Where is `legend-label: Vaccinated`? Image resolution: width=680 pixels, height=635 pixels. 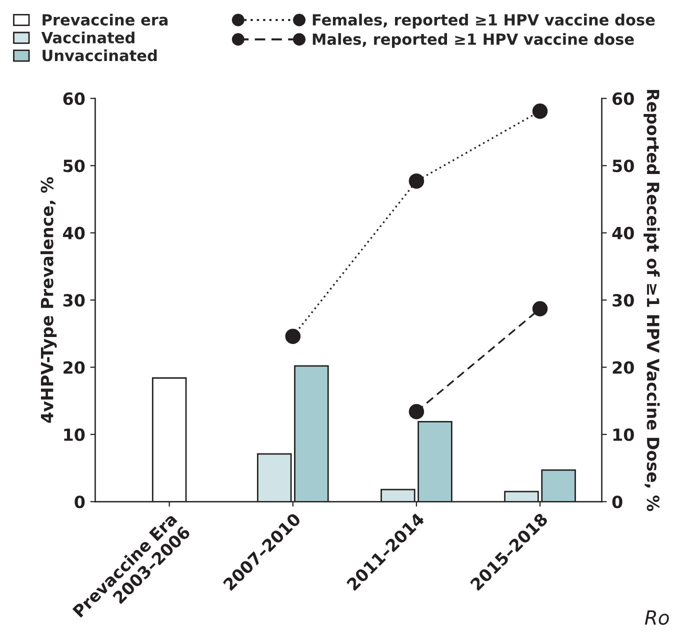 legend-label: Vaccinated is located at coordinates (87, 38).